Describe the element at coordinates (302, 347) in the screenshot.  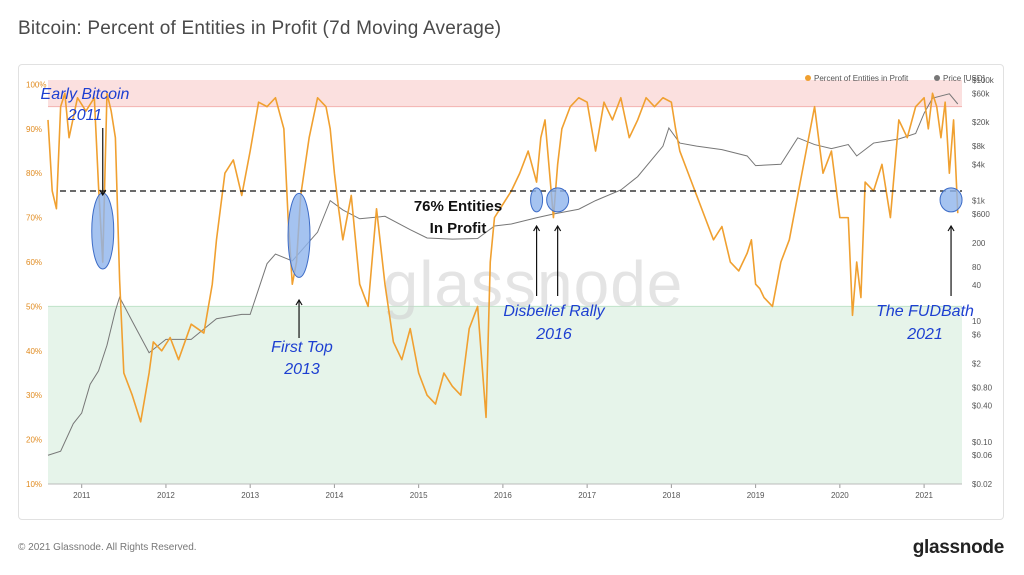
I see `annotation-first-top: First Top` at that location.